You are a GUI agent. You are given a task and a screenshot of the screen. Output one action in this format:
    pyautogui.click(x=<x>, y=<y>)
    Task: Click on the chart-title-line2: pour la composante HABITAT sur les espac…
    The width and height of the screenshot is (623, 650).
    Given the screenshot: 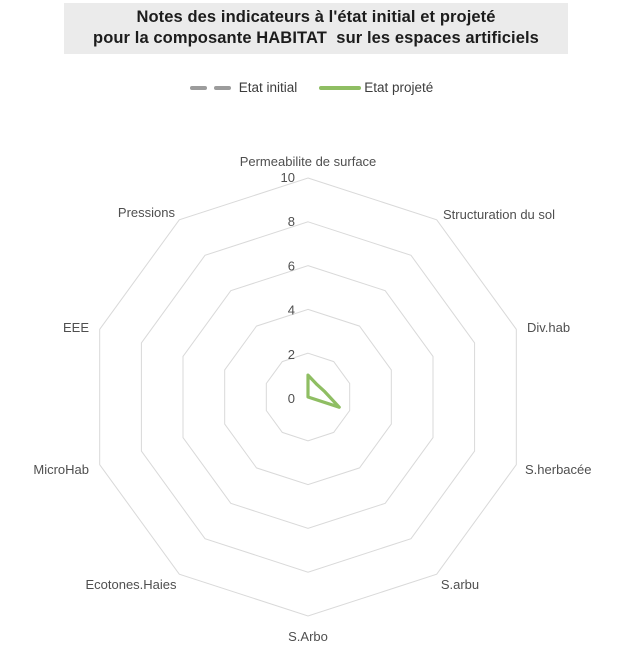 What is the action you would take?
    pyautogui.click(x=316, y=38)
    